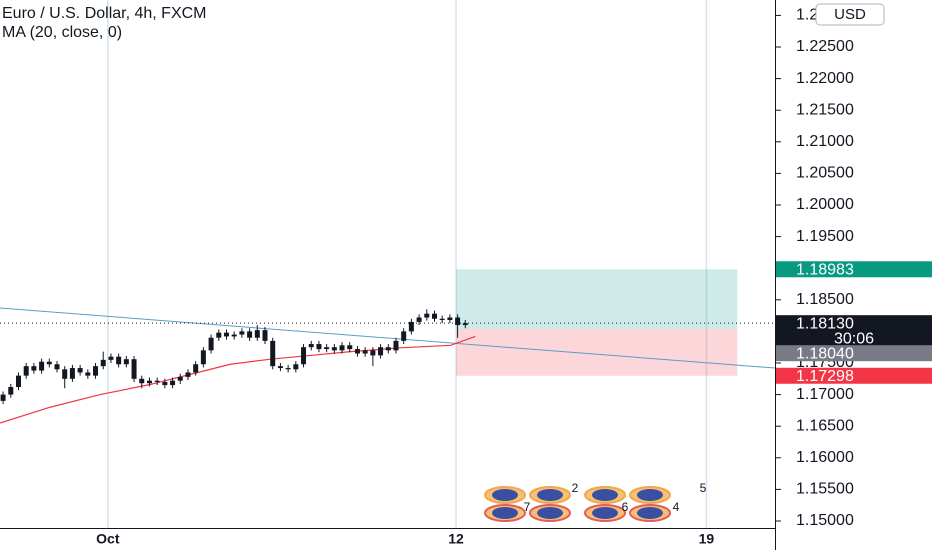 Image resolution: width=932 pixels, height=550 pixels. I want to click on y-tick-label: 1.21500, so click(825, 109).